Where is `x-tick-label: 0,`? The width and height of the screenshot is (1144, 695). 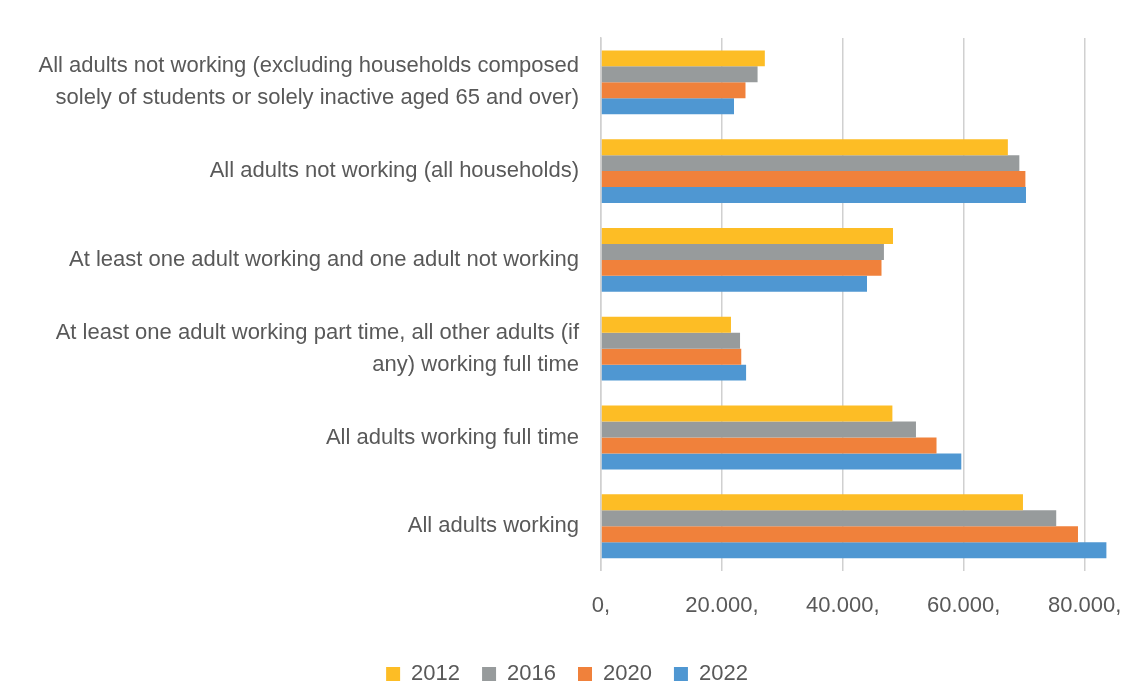
x-tick-label: 0, is located at coordinates (601, 604).